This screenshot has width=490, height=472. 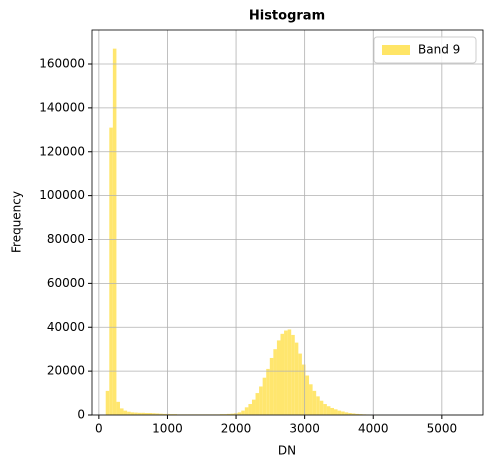 What do you see at coordinates (62, 107) in the screenshot?
I see `y-tick-label: 140000` at bounding box center [62, 107].